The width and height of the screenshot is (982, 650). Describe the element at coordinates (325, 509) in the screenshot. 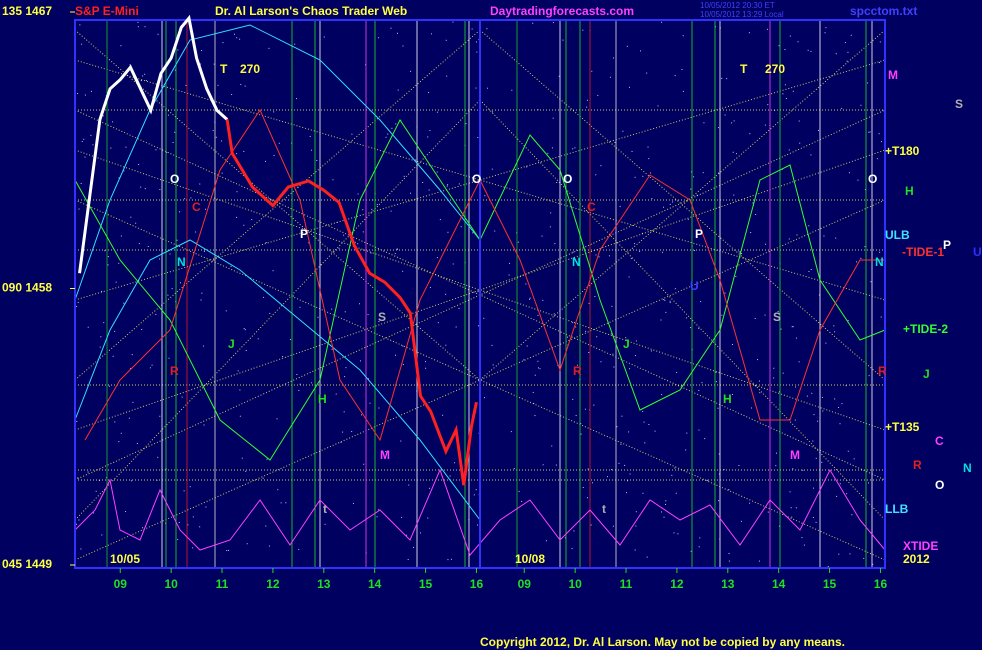

I see `chart-letter: t` at that location.